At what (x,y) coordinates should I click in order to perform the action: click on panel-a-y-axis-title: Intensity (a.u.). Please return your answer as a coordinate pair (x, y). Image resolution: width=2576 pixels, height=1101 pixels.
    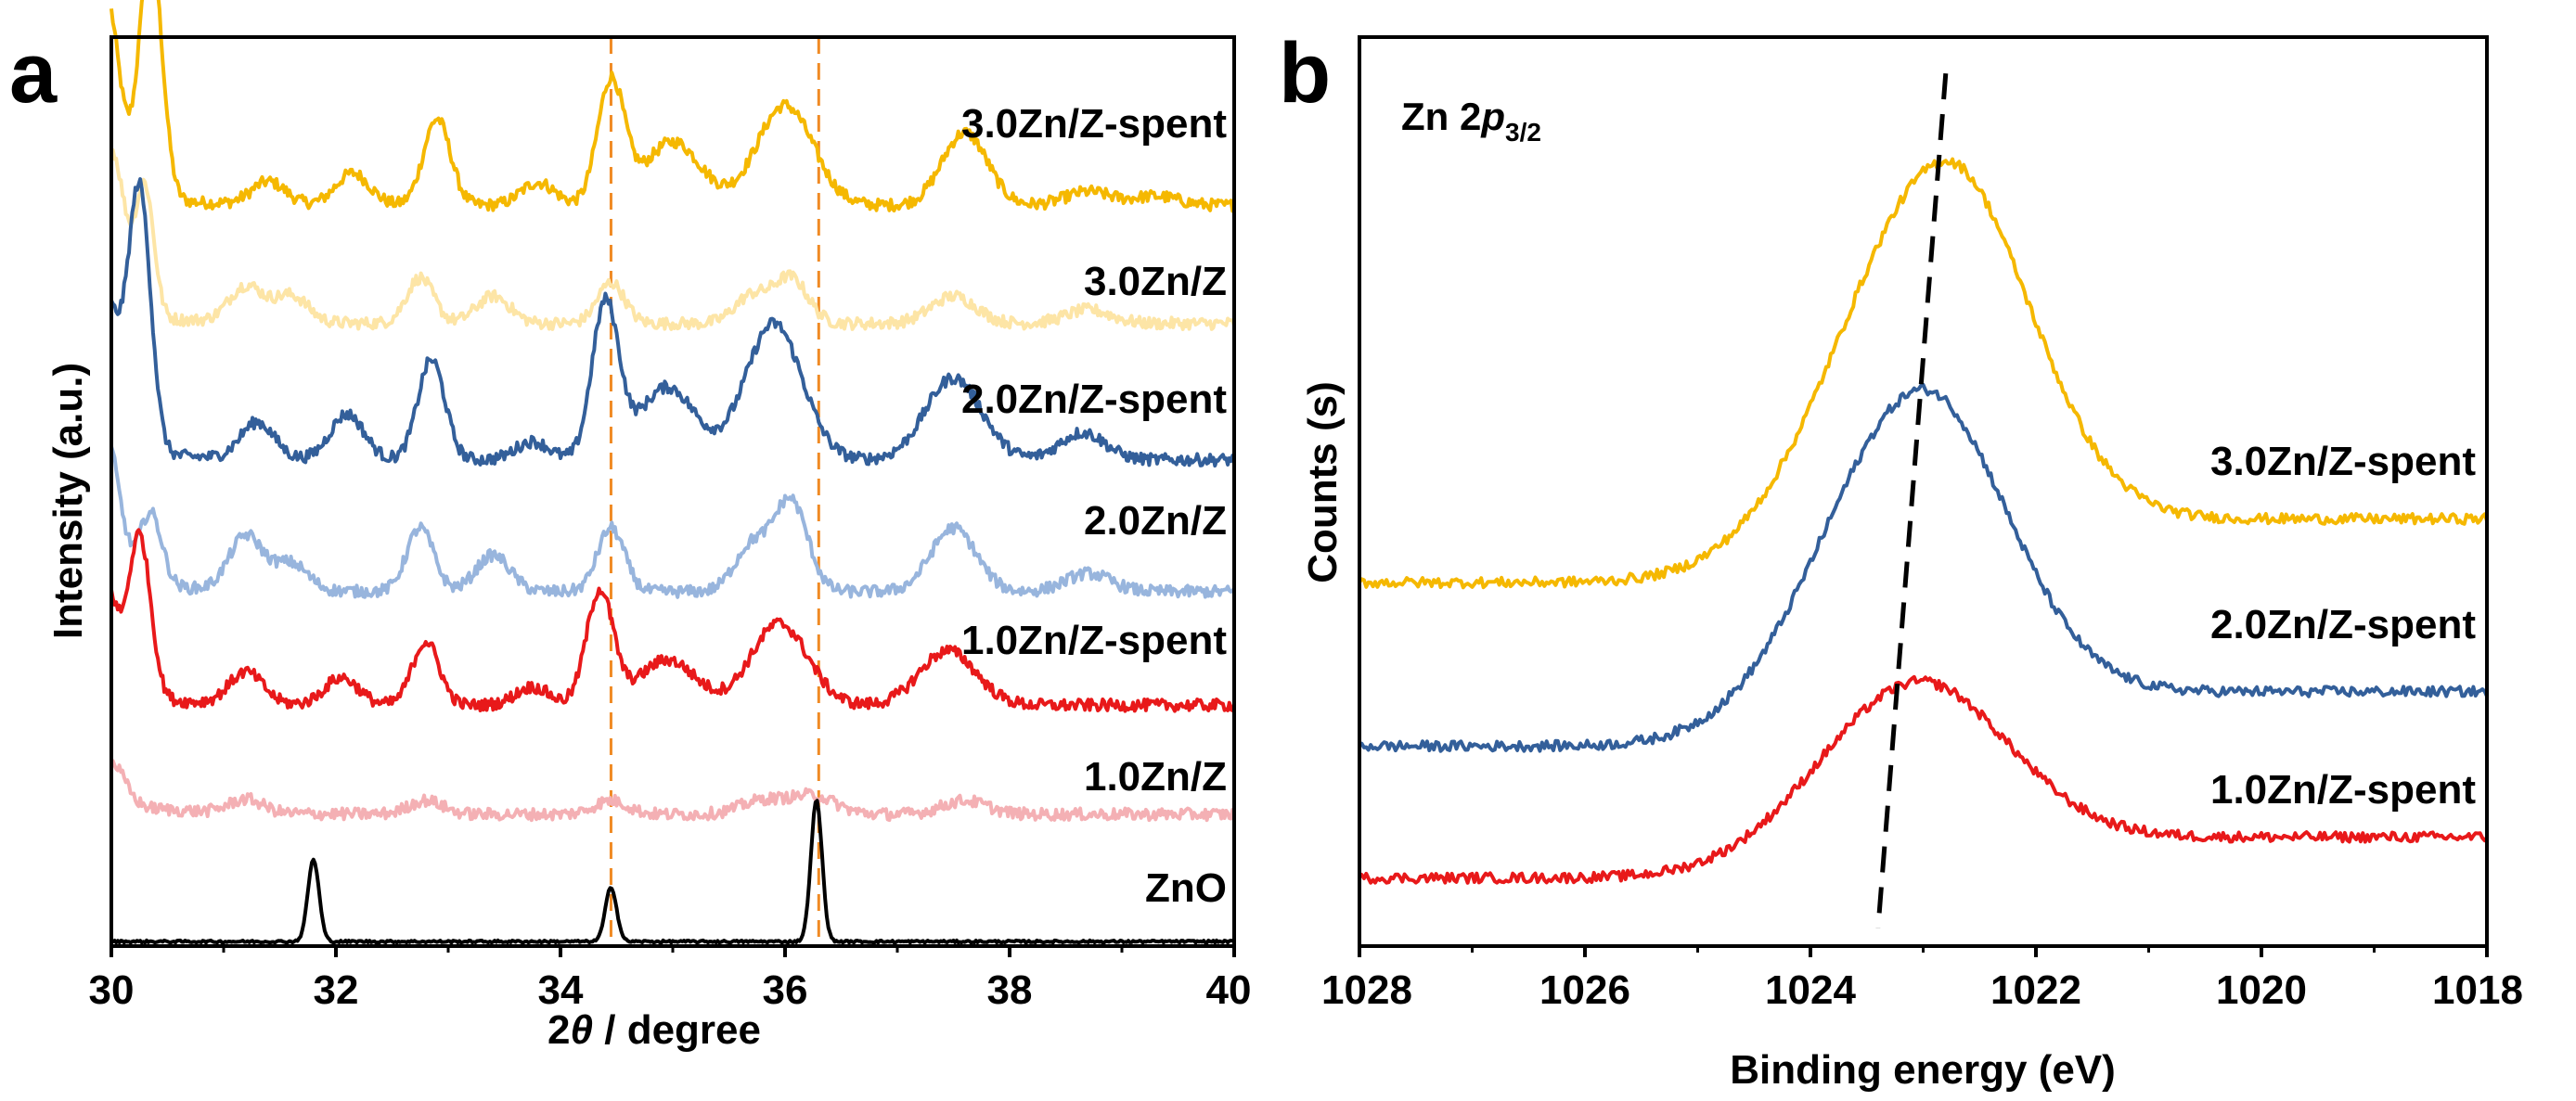
    Looking at the image, I should click on (68, 501).